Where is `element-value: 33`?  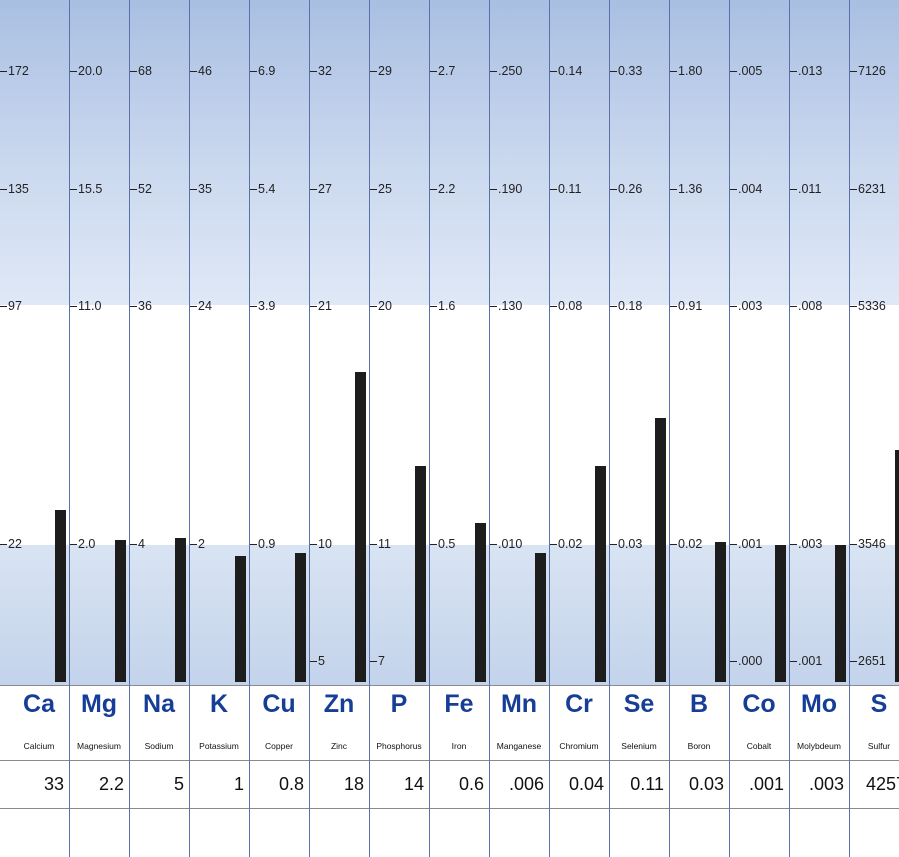
element-value: 33 is located at coordinates (53, 784).